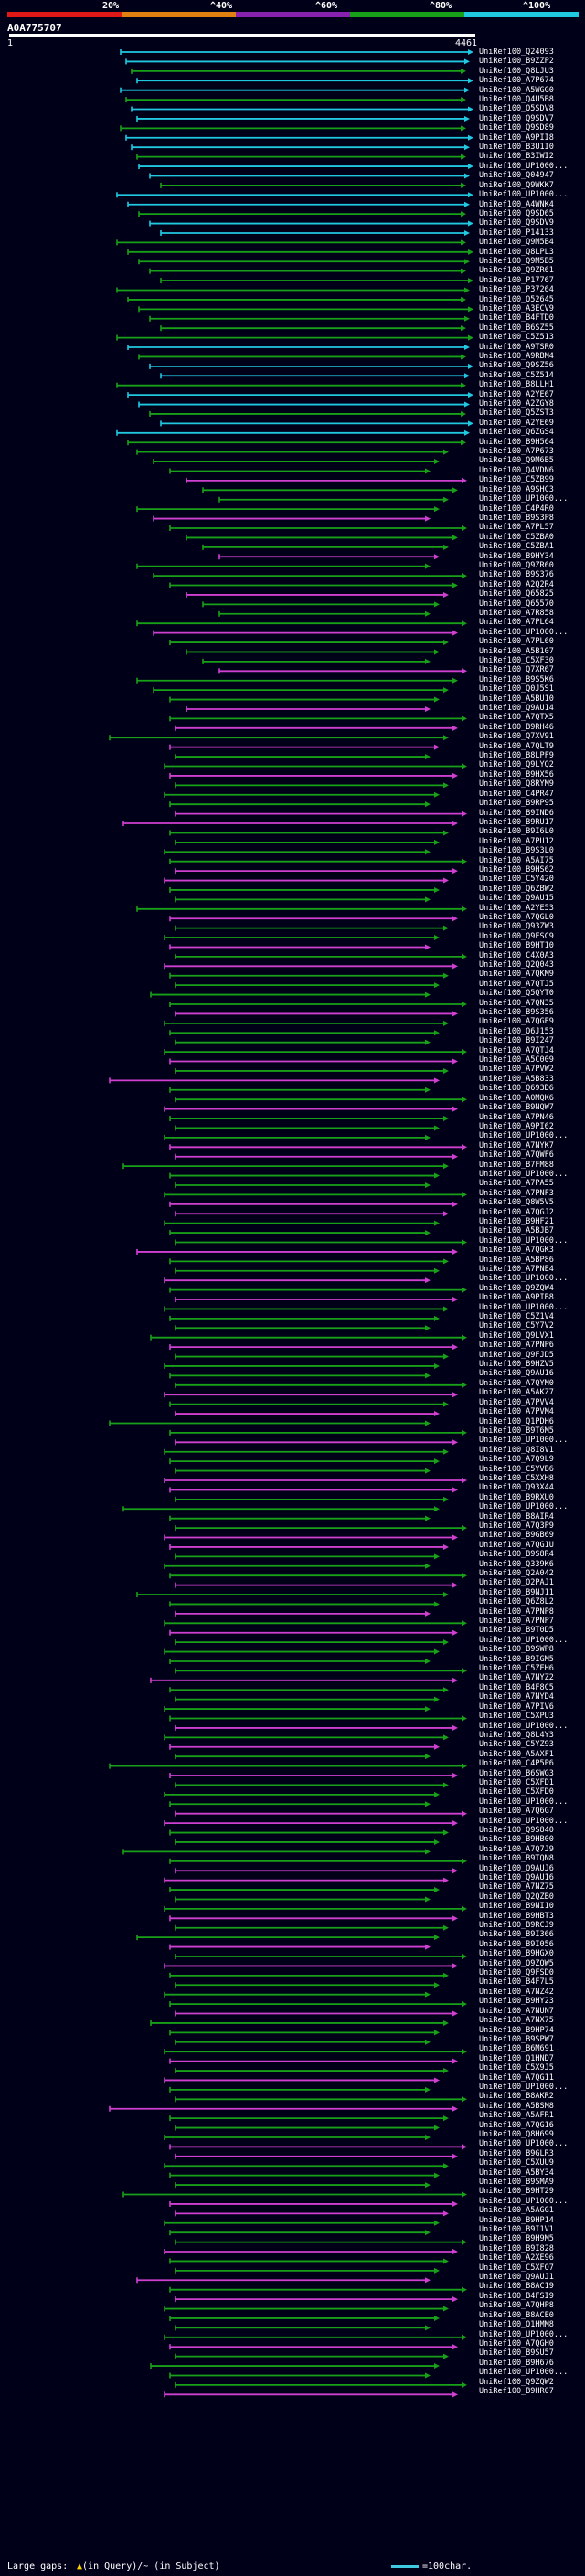 The height and width of the screenshot is (2576, 585). What do you see at coordinates (516, 1973) in the screenshot?
I see `hit-label: UniRef100_Q9FSD0` at bounding box center [516, 1973].